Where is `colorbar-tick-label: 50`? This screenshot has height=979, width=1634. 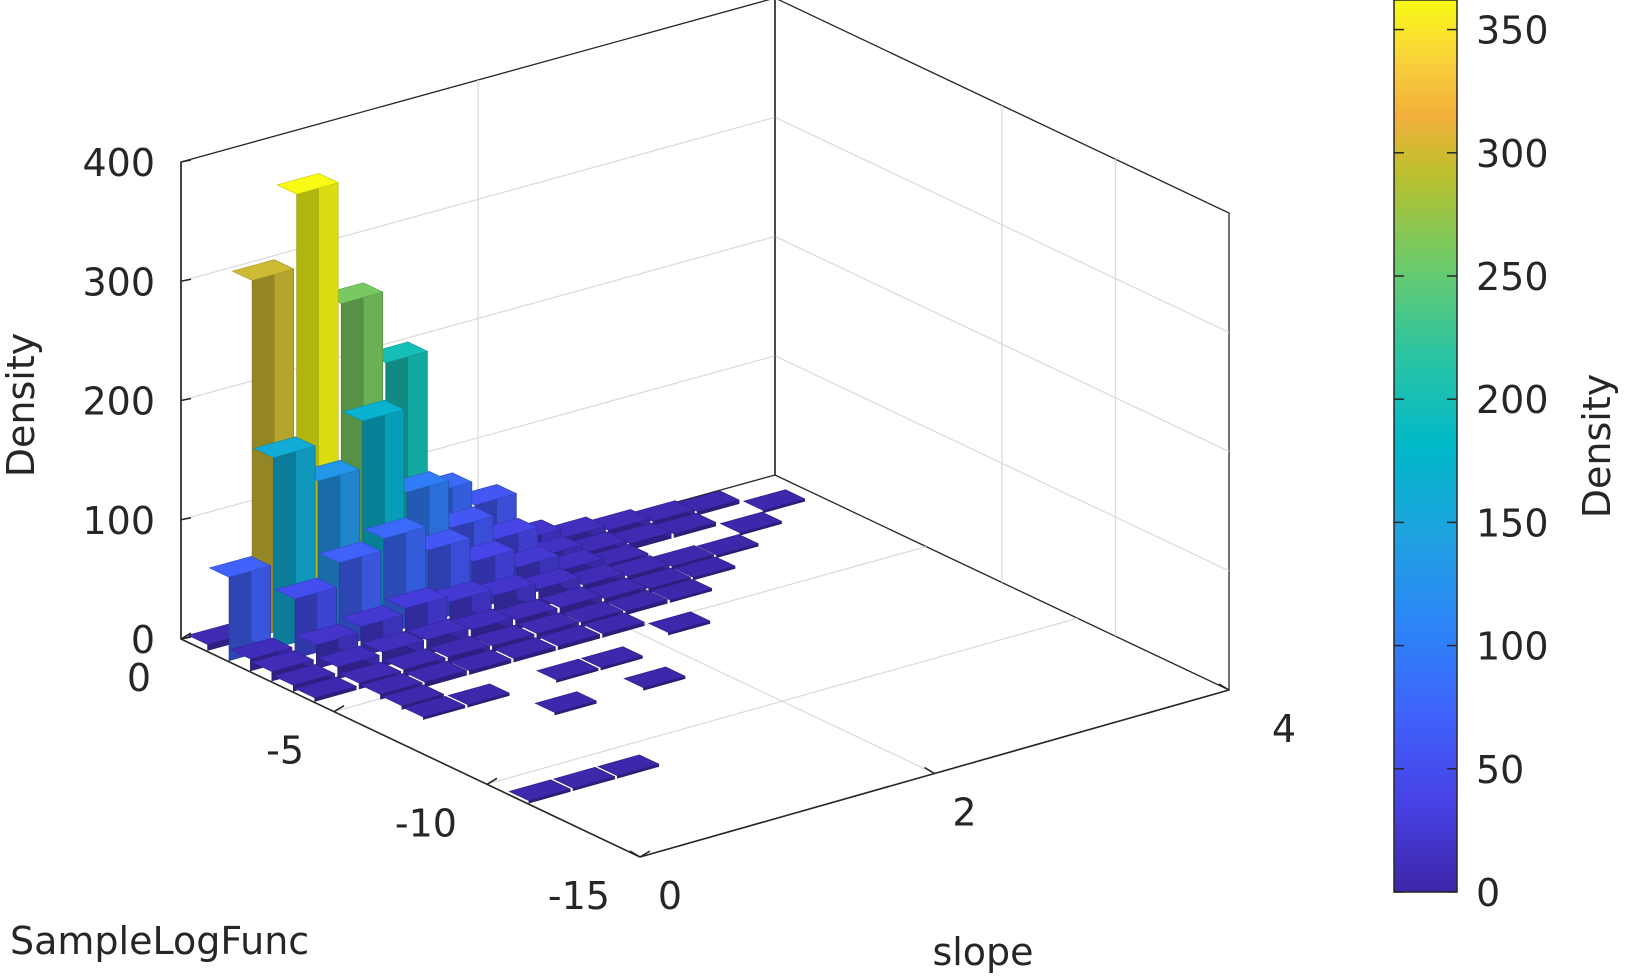 colorbar-tick-label: 50 is located at coordinates (1500, 770).